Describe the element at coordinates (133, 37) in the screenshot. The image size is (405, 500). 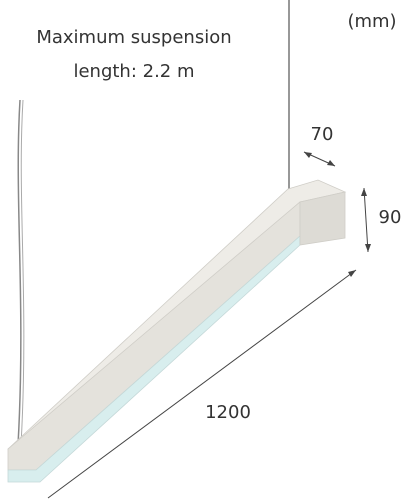
I see `note-line: Maximum suspension` at that location.